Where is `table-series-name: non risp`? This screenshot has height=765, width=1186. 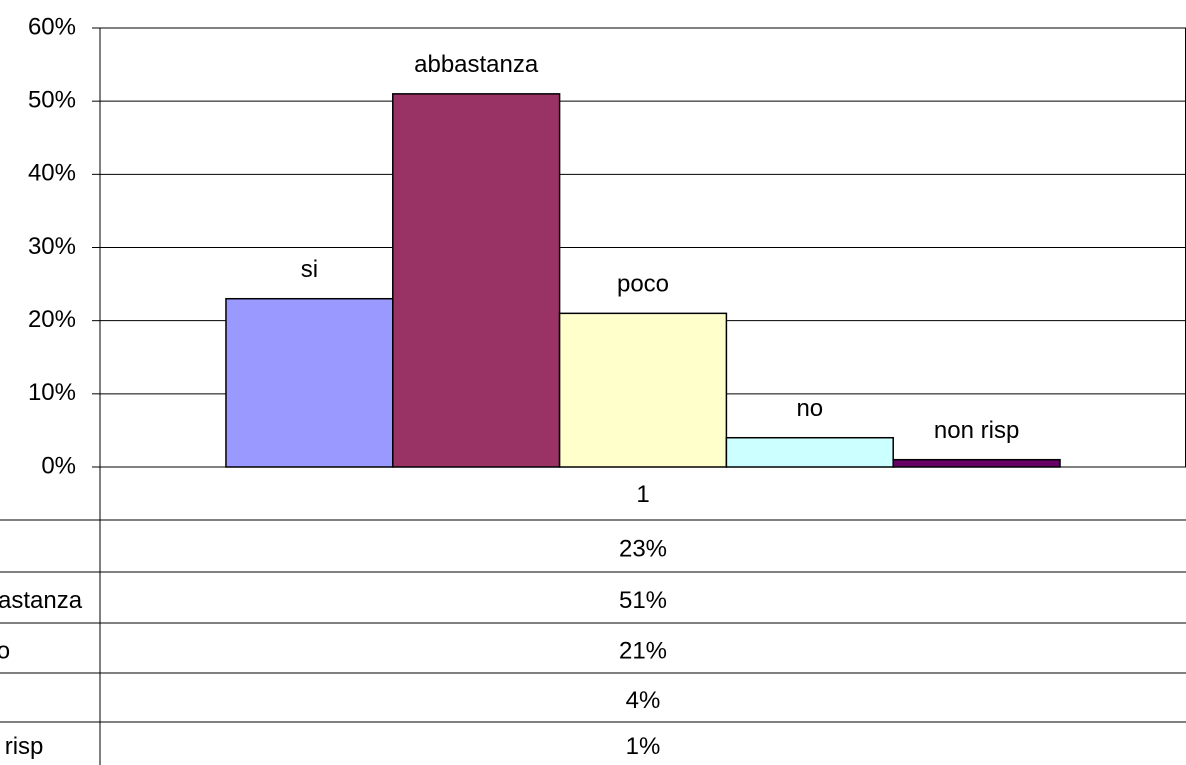 table-series-name: non risp is located at coordinates (21, 746).